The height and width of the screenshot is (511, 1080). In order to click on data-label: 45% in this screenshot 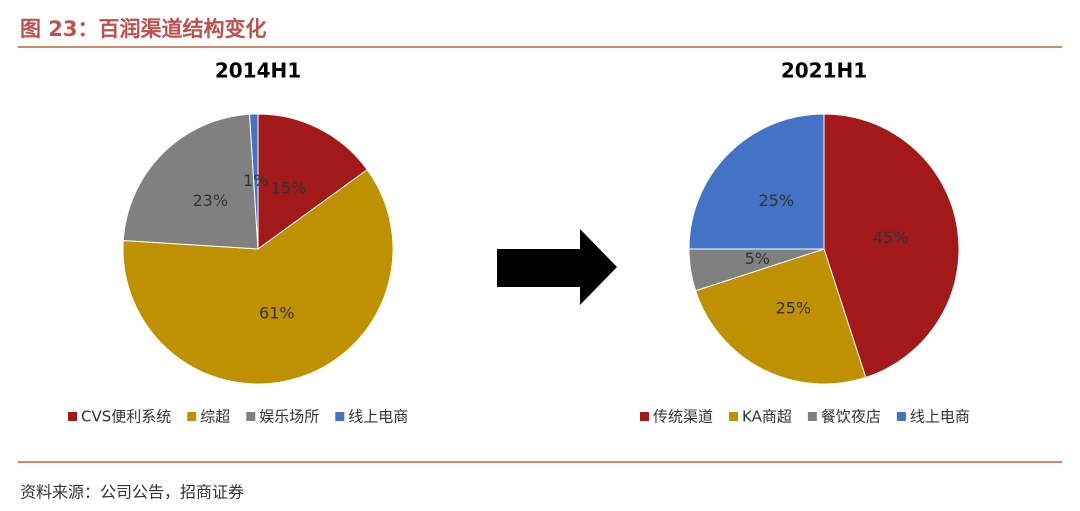, I will do `click(891, 237)`.